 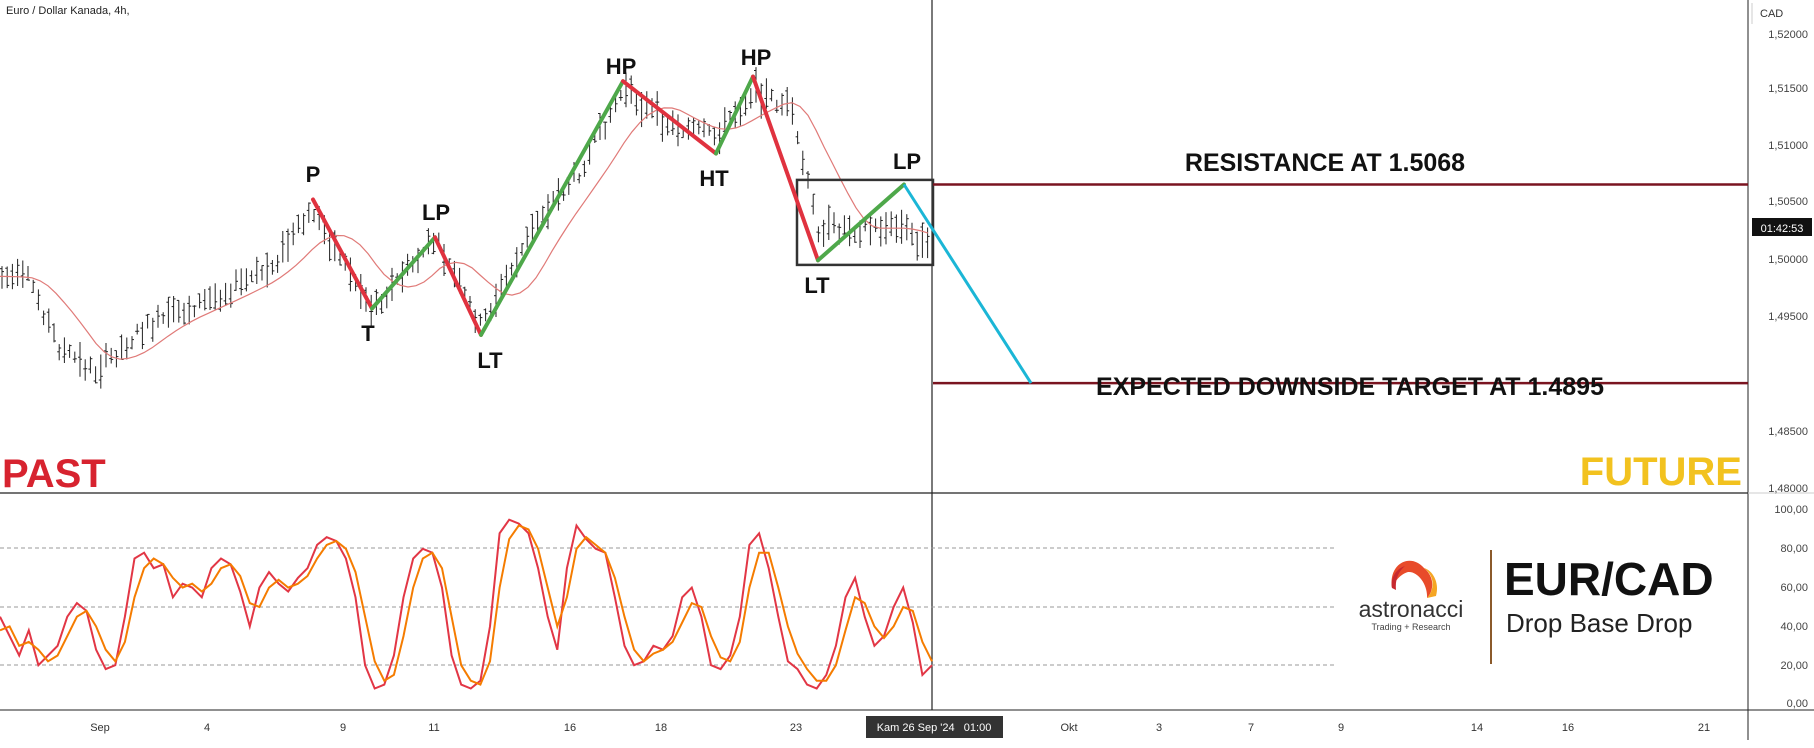 I want to click on stochastic-tick-label: 100,00, so click(x=1791, y=510).